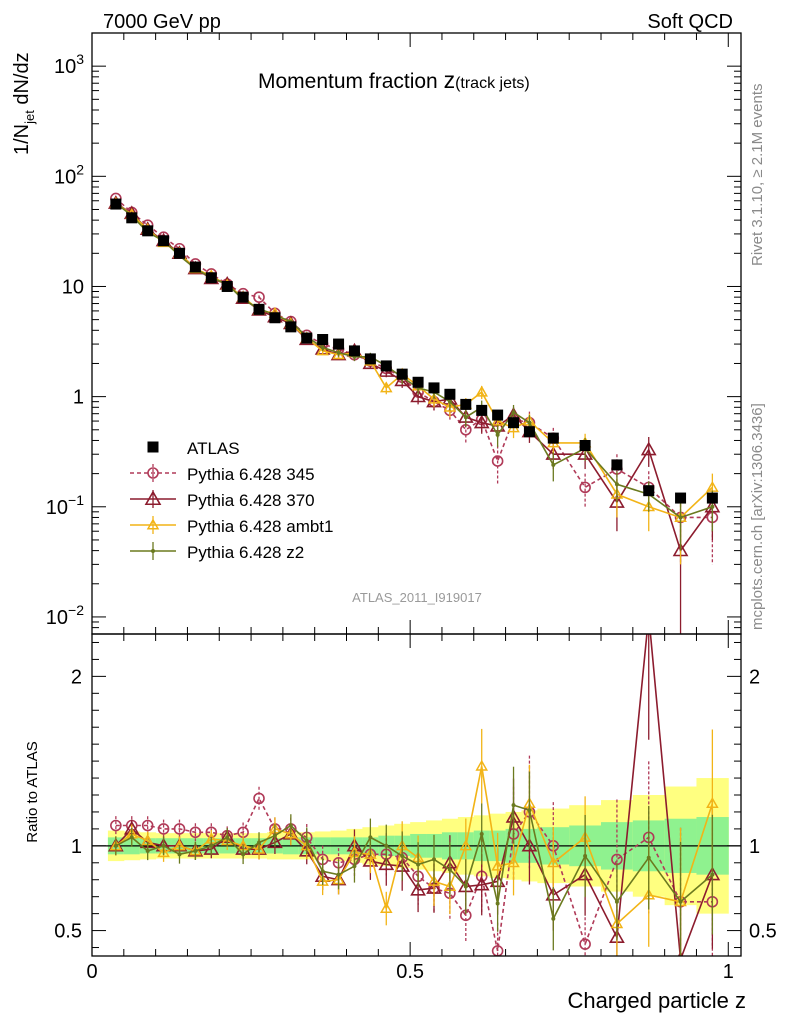 This screenshot has height=1029, width=786. I want to click on x-tick-label-2: 1, so click(728, 972).